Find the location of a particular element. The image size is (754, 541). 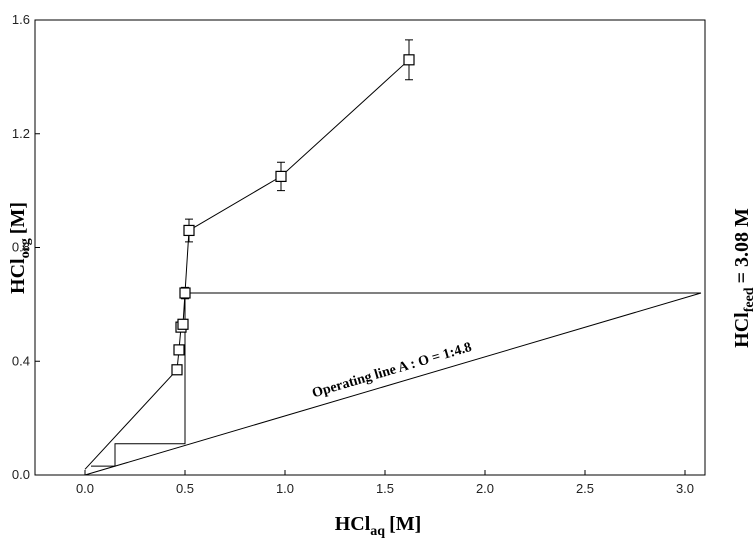

line is located at coordinates (131, 419).